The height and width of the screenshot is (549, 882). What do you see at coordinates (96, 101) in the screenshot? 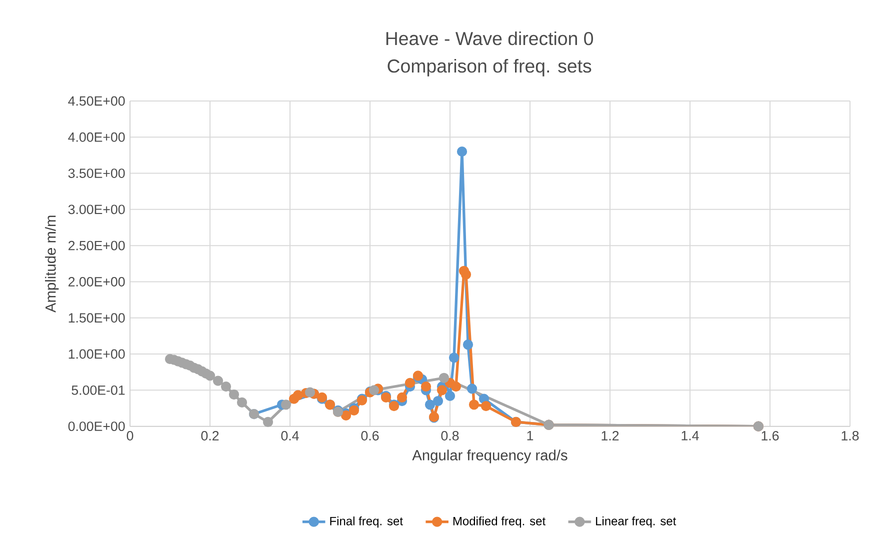
I see `y-tick-label: 4.50E+00` at bounding box center [96, 101].